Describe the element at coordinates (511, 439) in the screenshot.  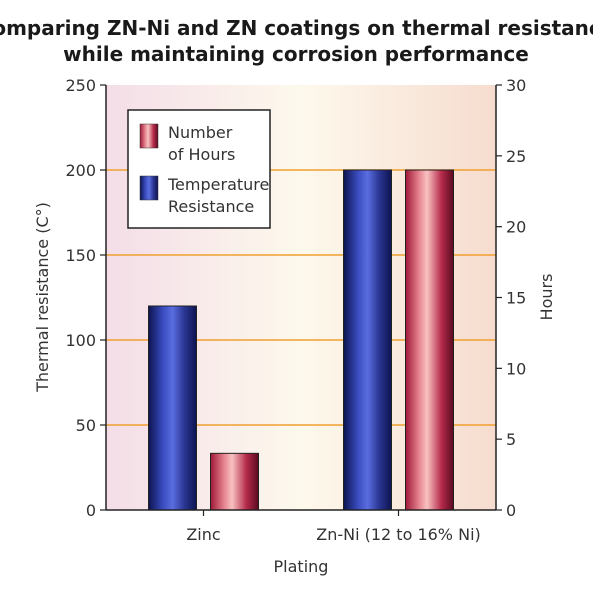
I see `right-tick-label: 5` at that location.